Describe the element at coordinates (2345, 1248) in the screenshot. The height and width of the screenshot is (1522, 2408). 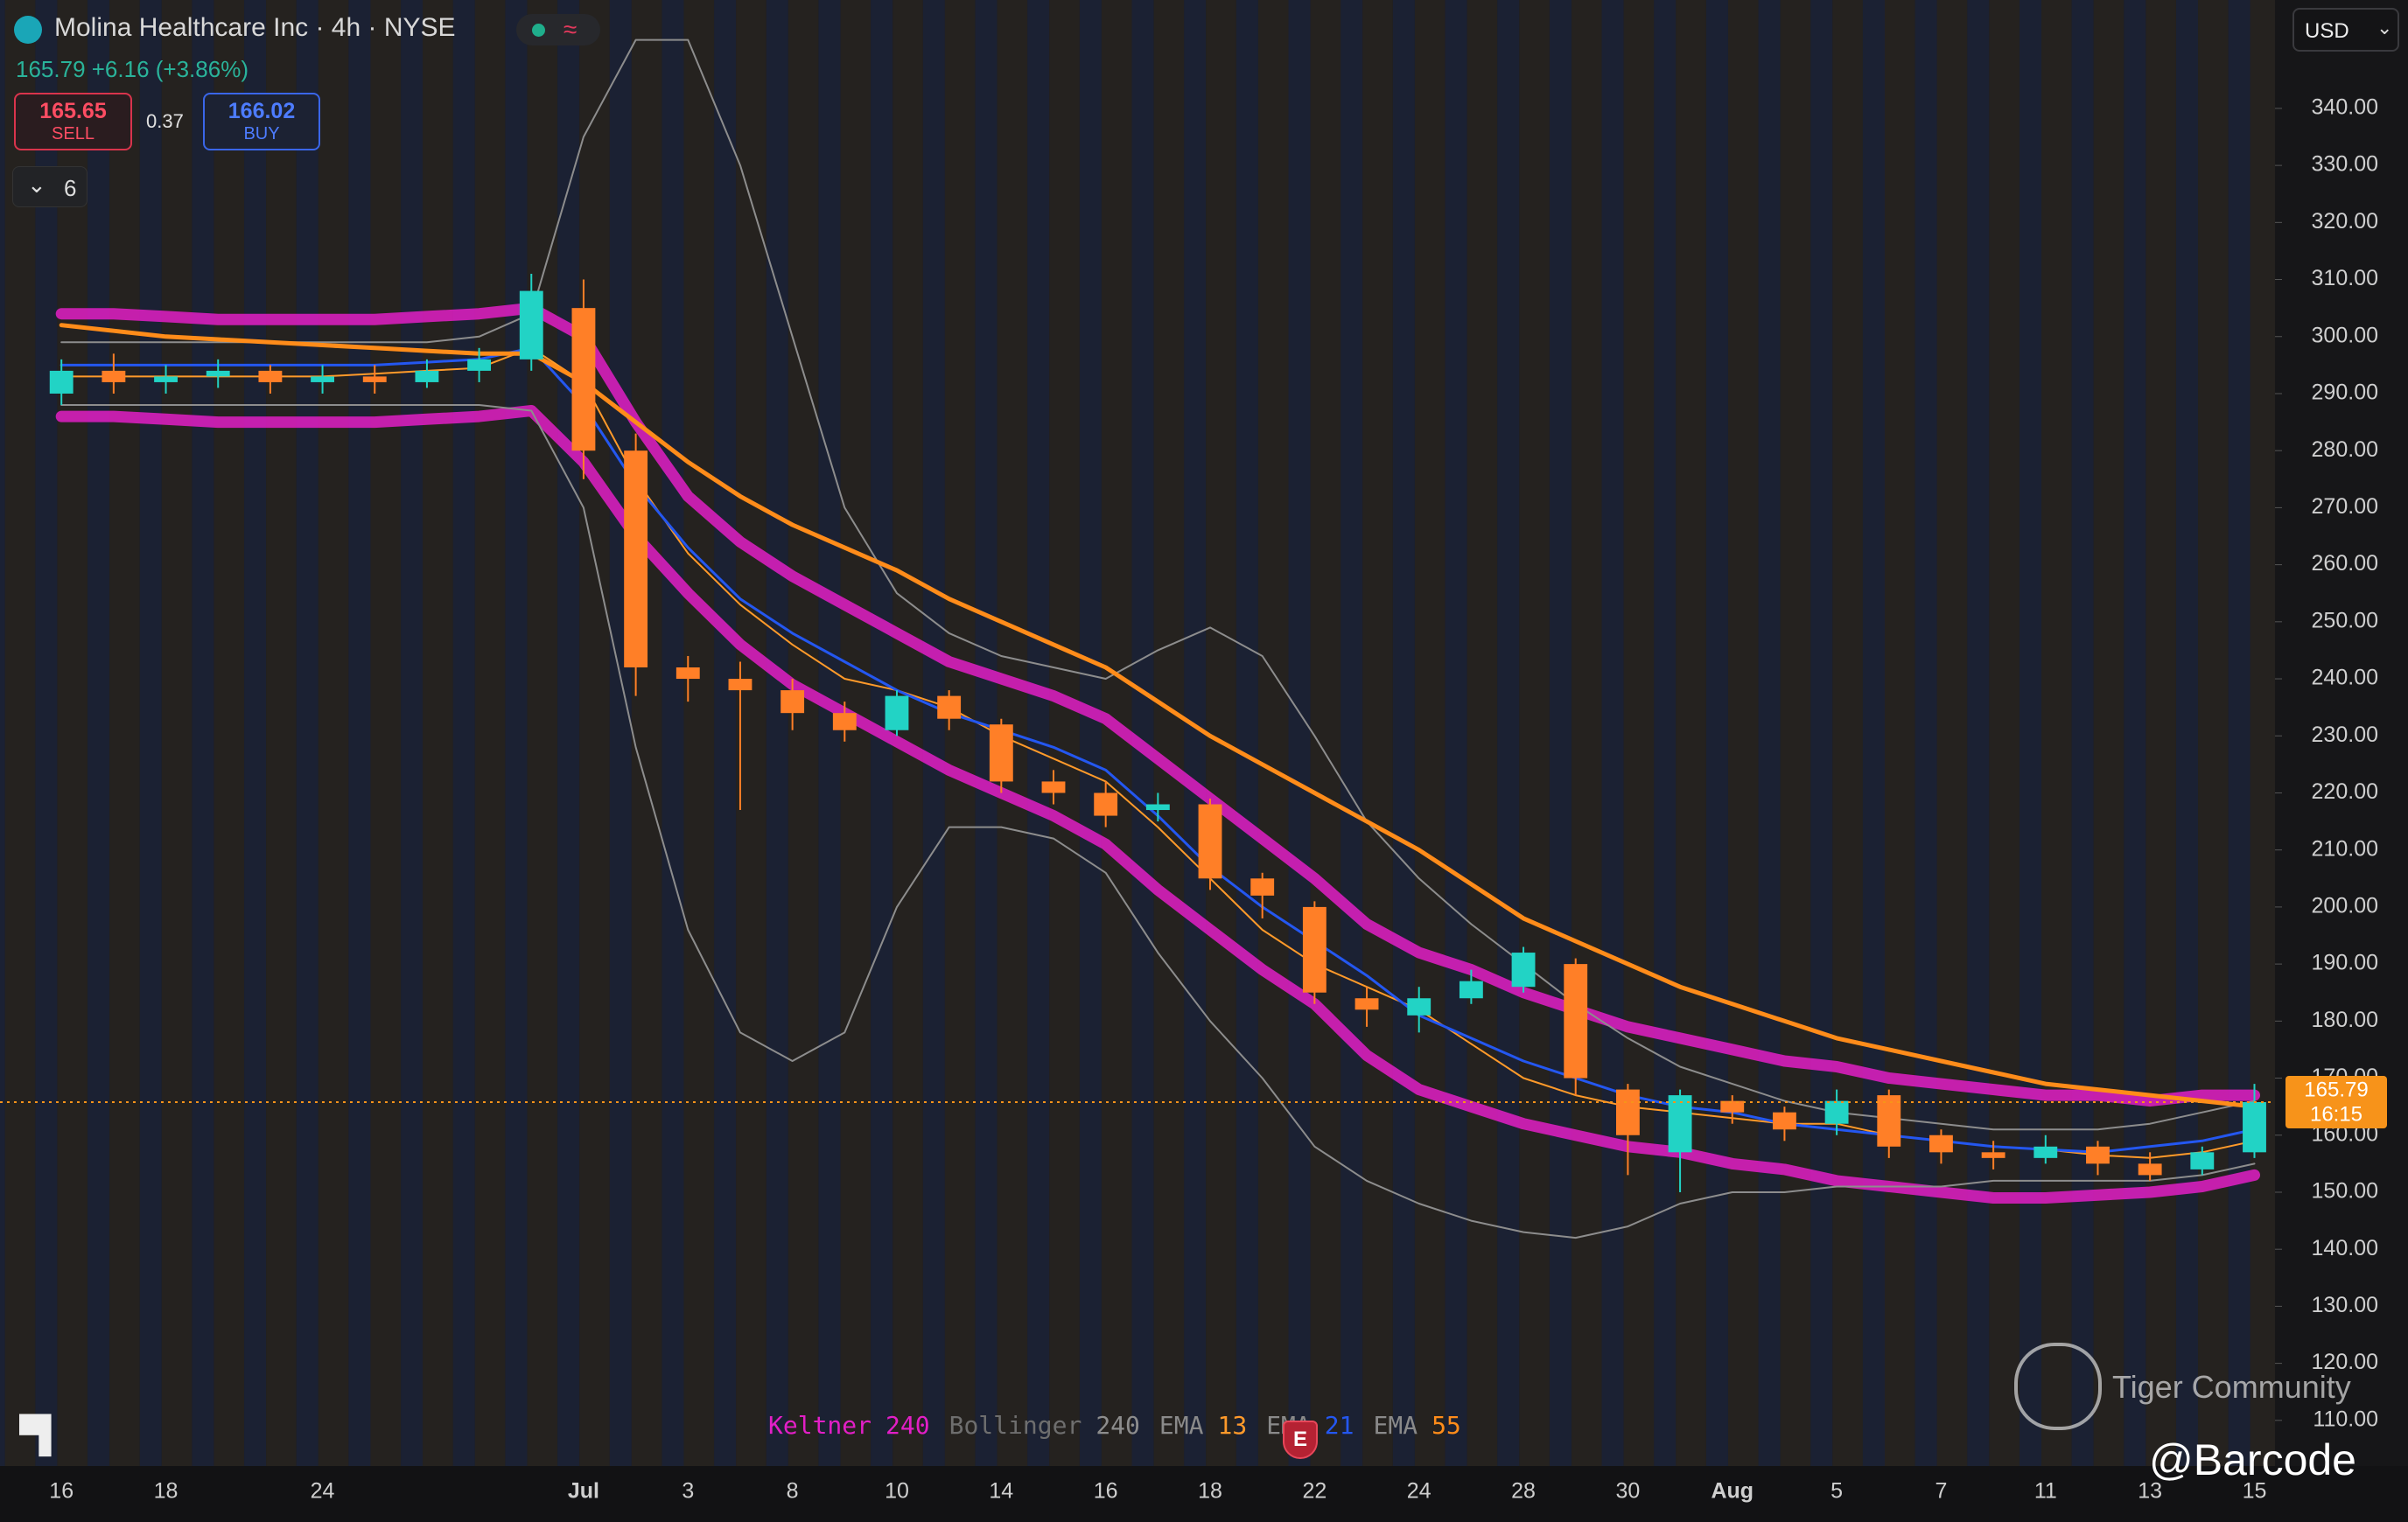
I see `y-tick-label: 140.00` at that location.